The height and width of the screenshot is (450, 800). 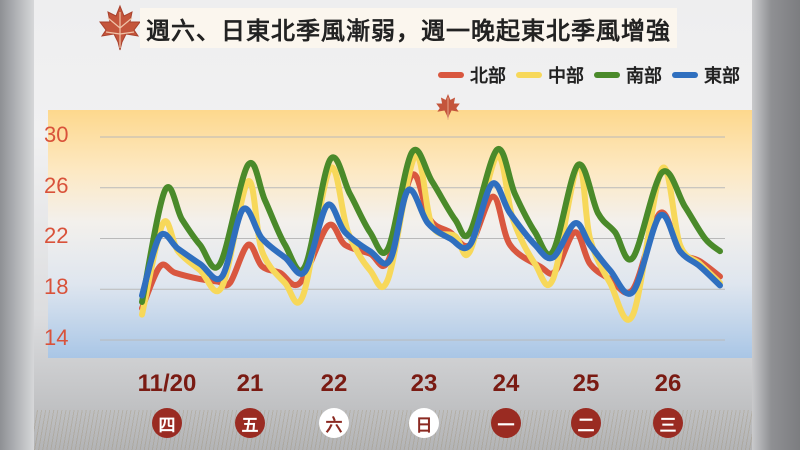 I want to click on y-tick-18: 18, so click(x=56, y=286).